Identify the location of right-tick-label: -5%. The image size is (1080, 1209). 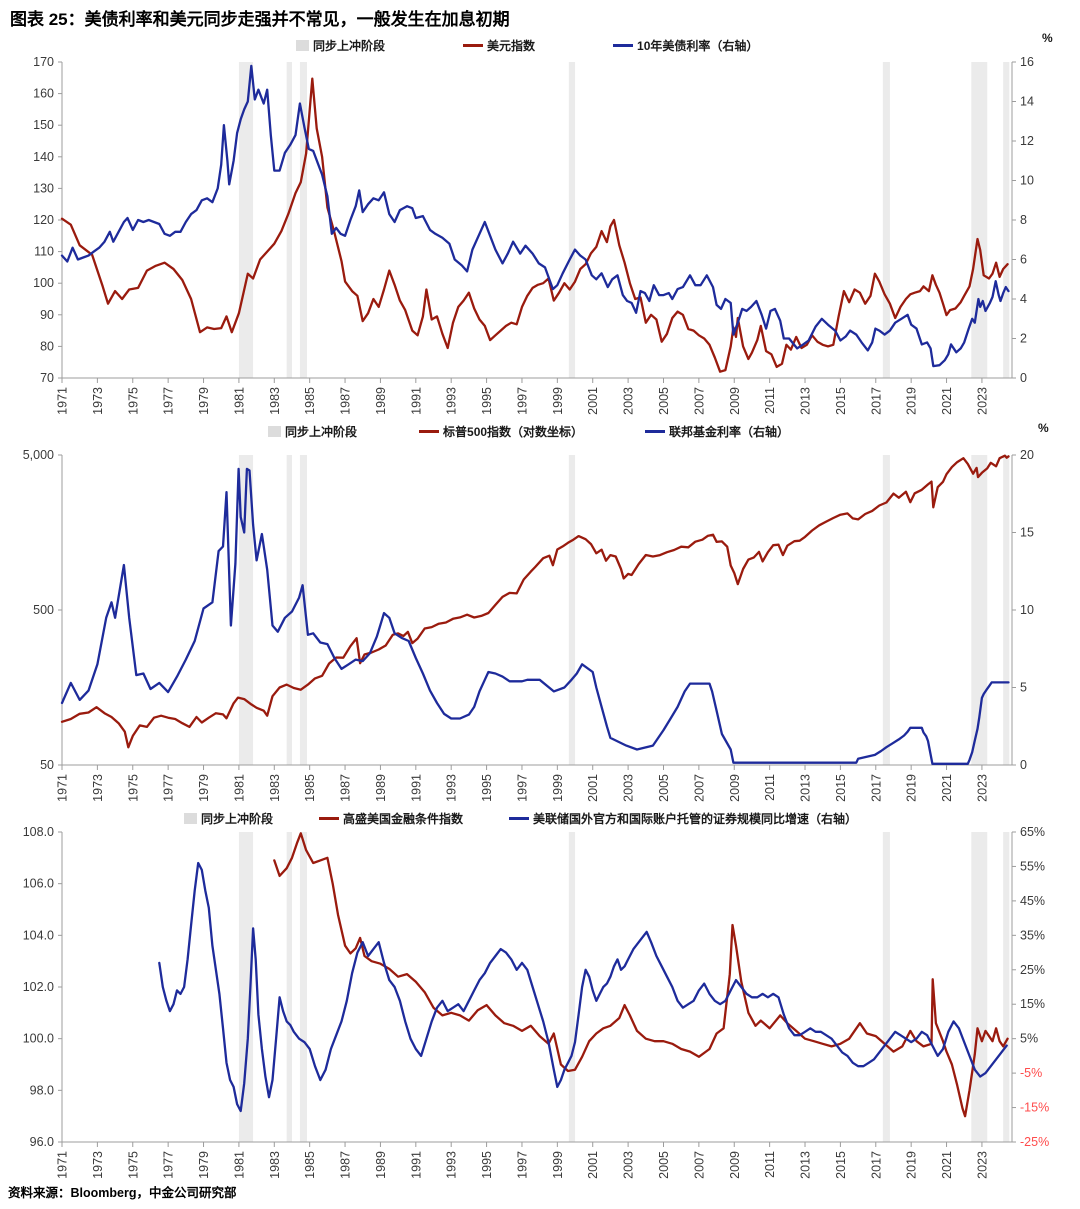
(1031, 1073).